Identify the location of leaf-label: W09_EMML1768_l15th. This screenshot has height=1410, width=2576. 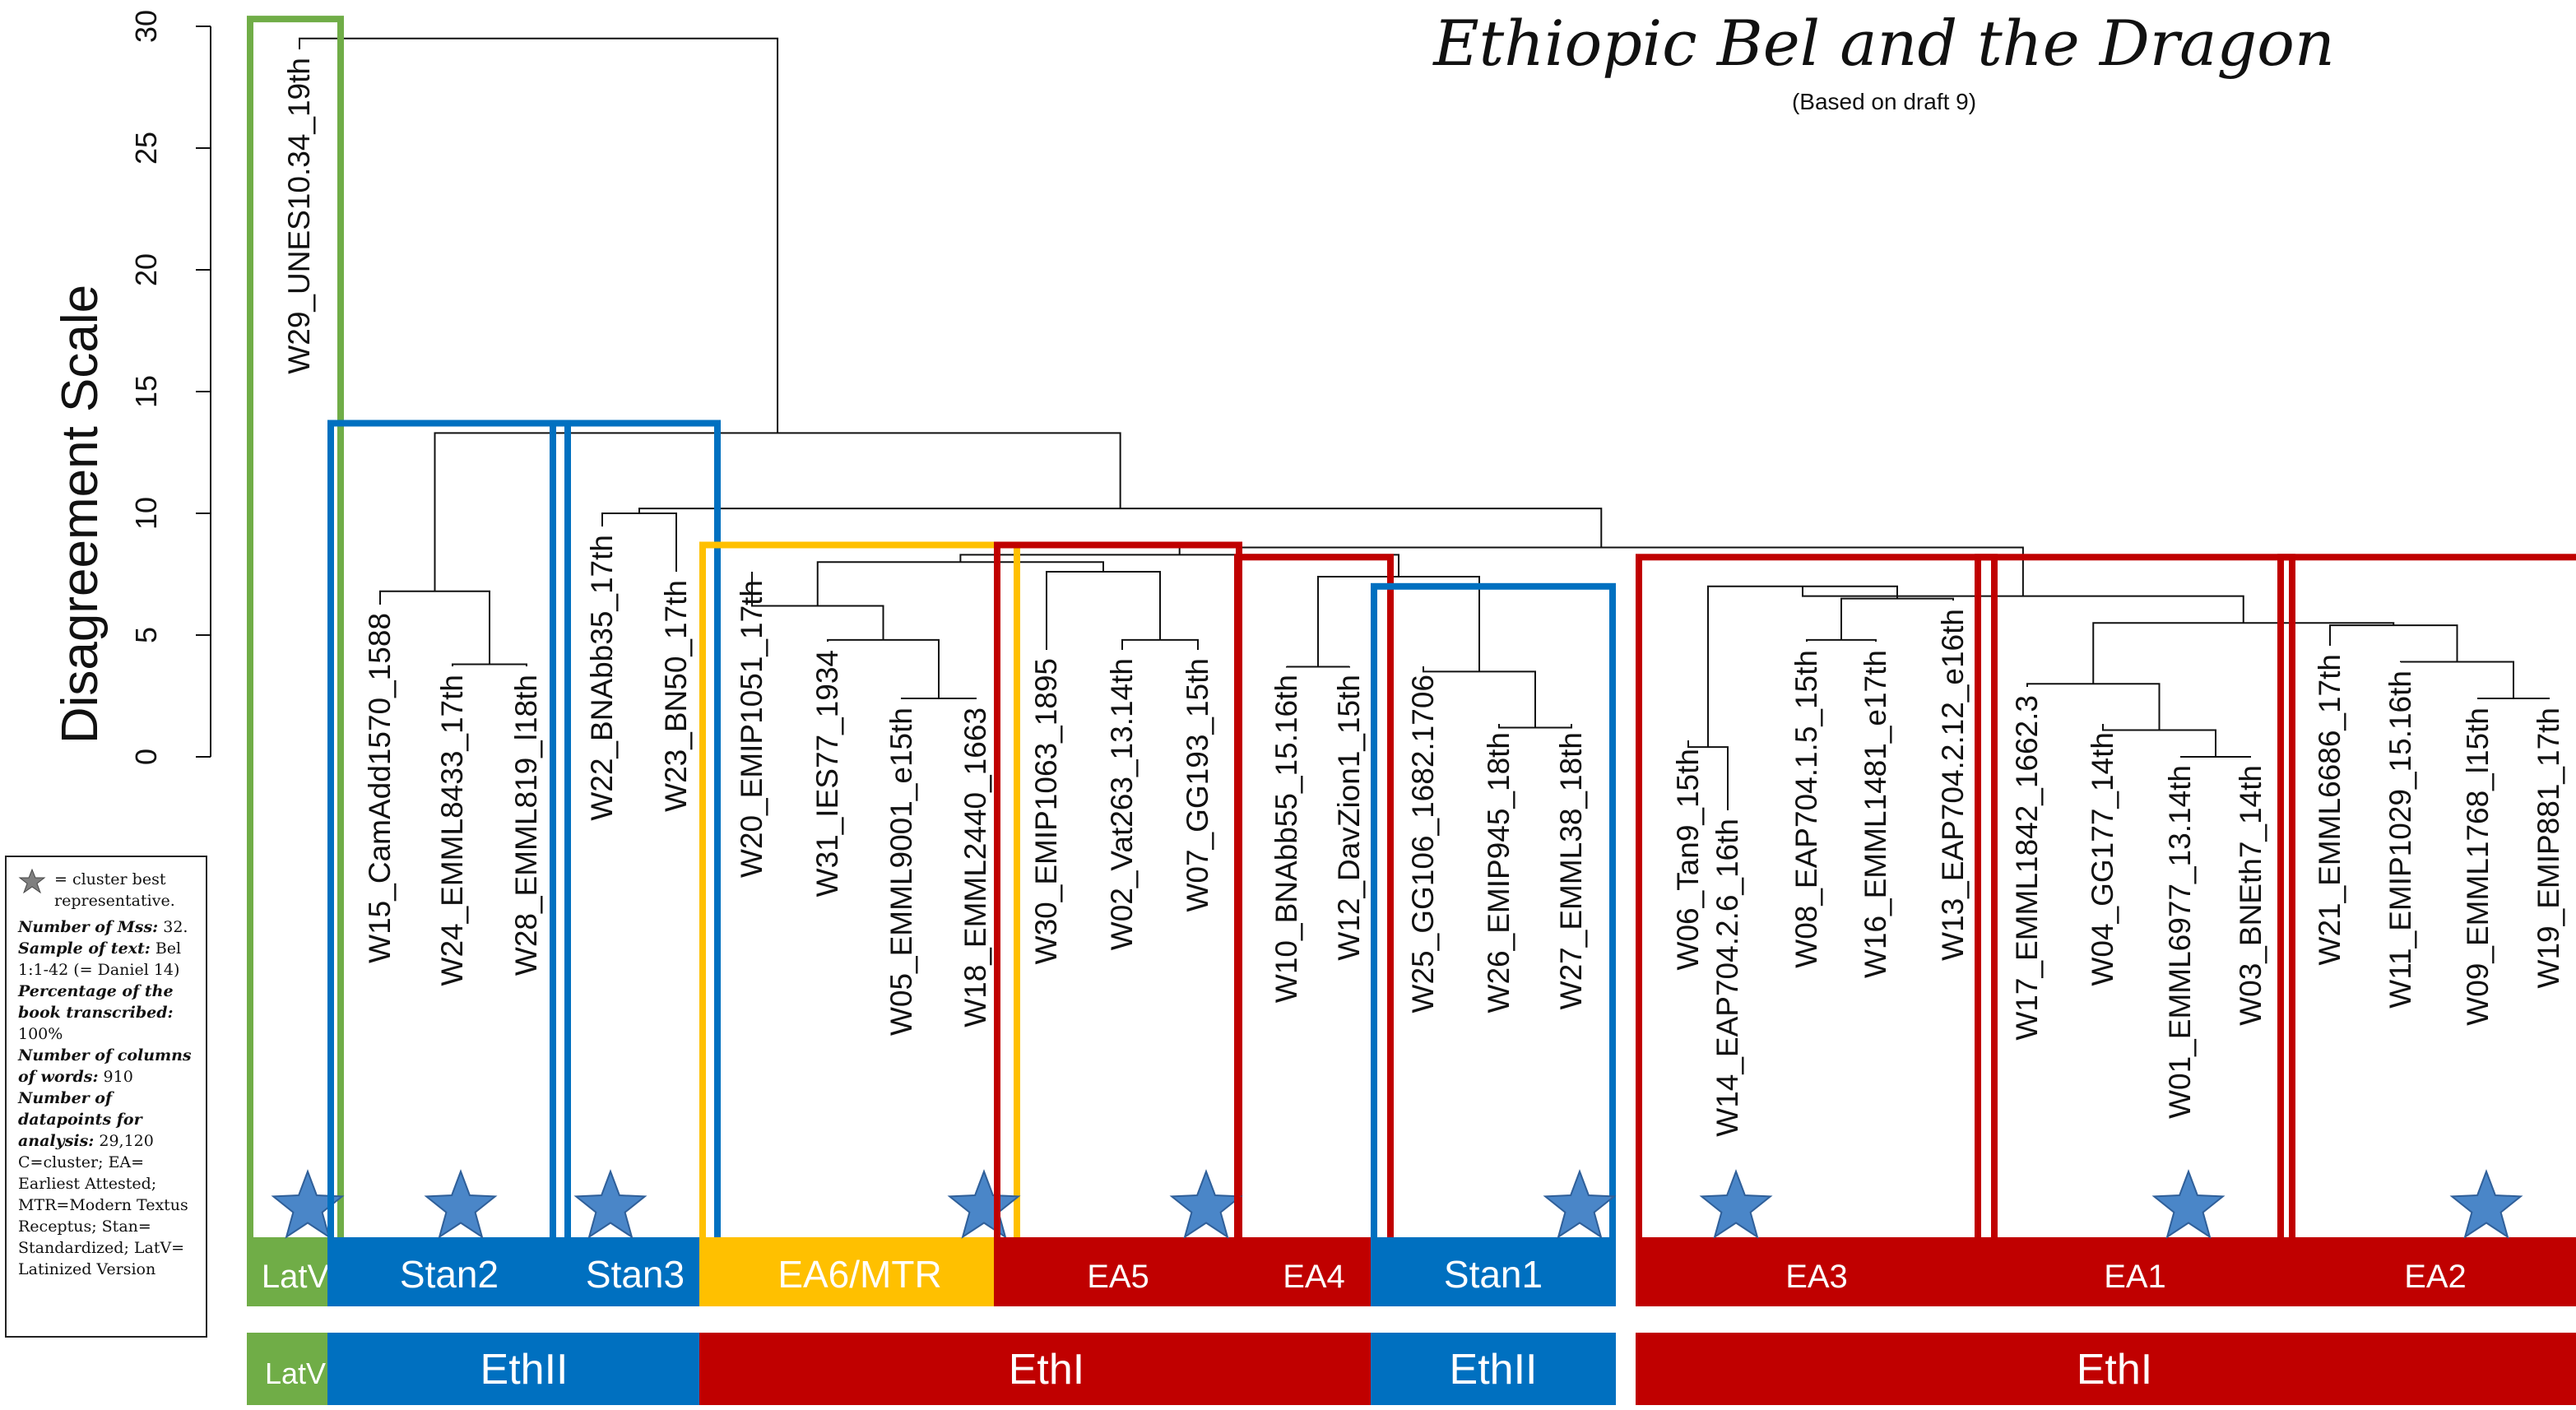
(2478, 866).